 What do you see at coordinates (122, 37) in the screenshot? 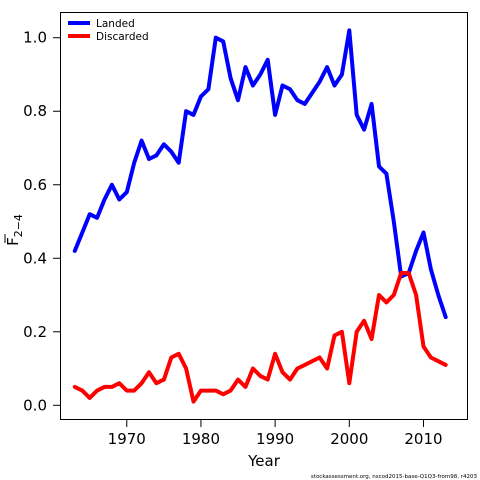
I see `legend-label-discarded: Discarded` at bounding box center [122, 37].